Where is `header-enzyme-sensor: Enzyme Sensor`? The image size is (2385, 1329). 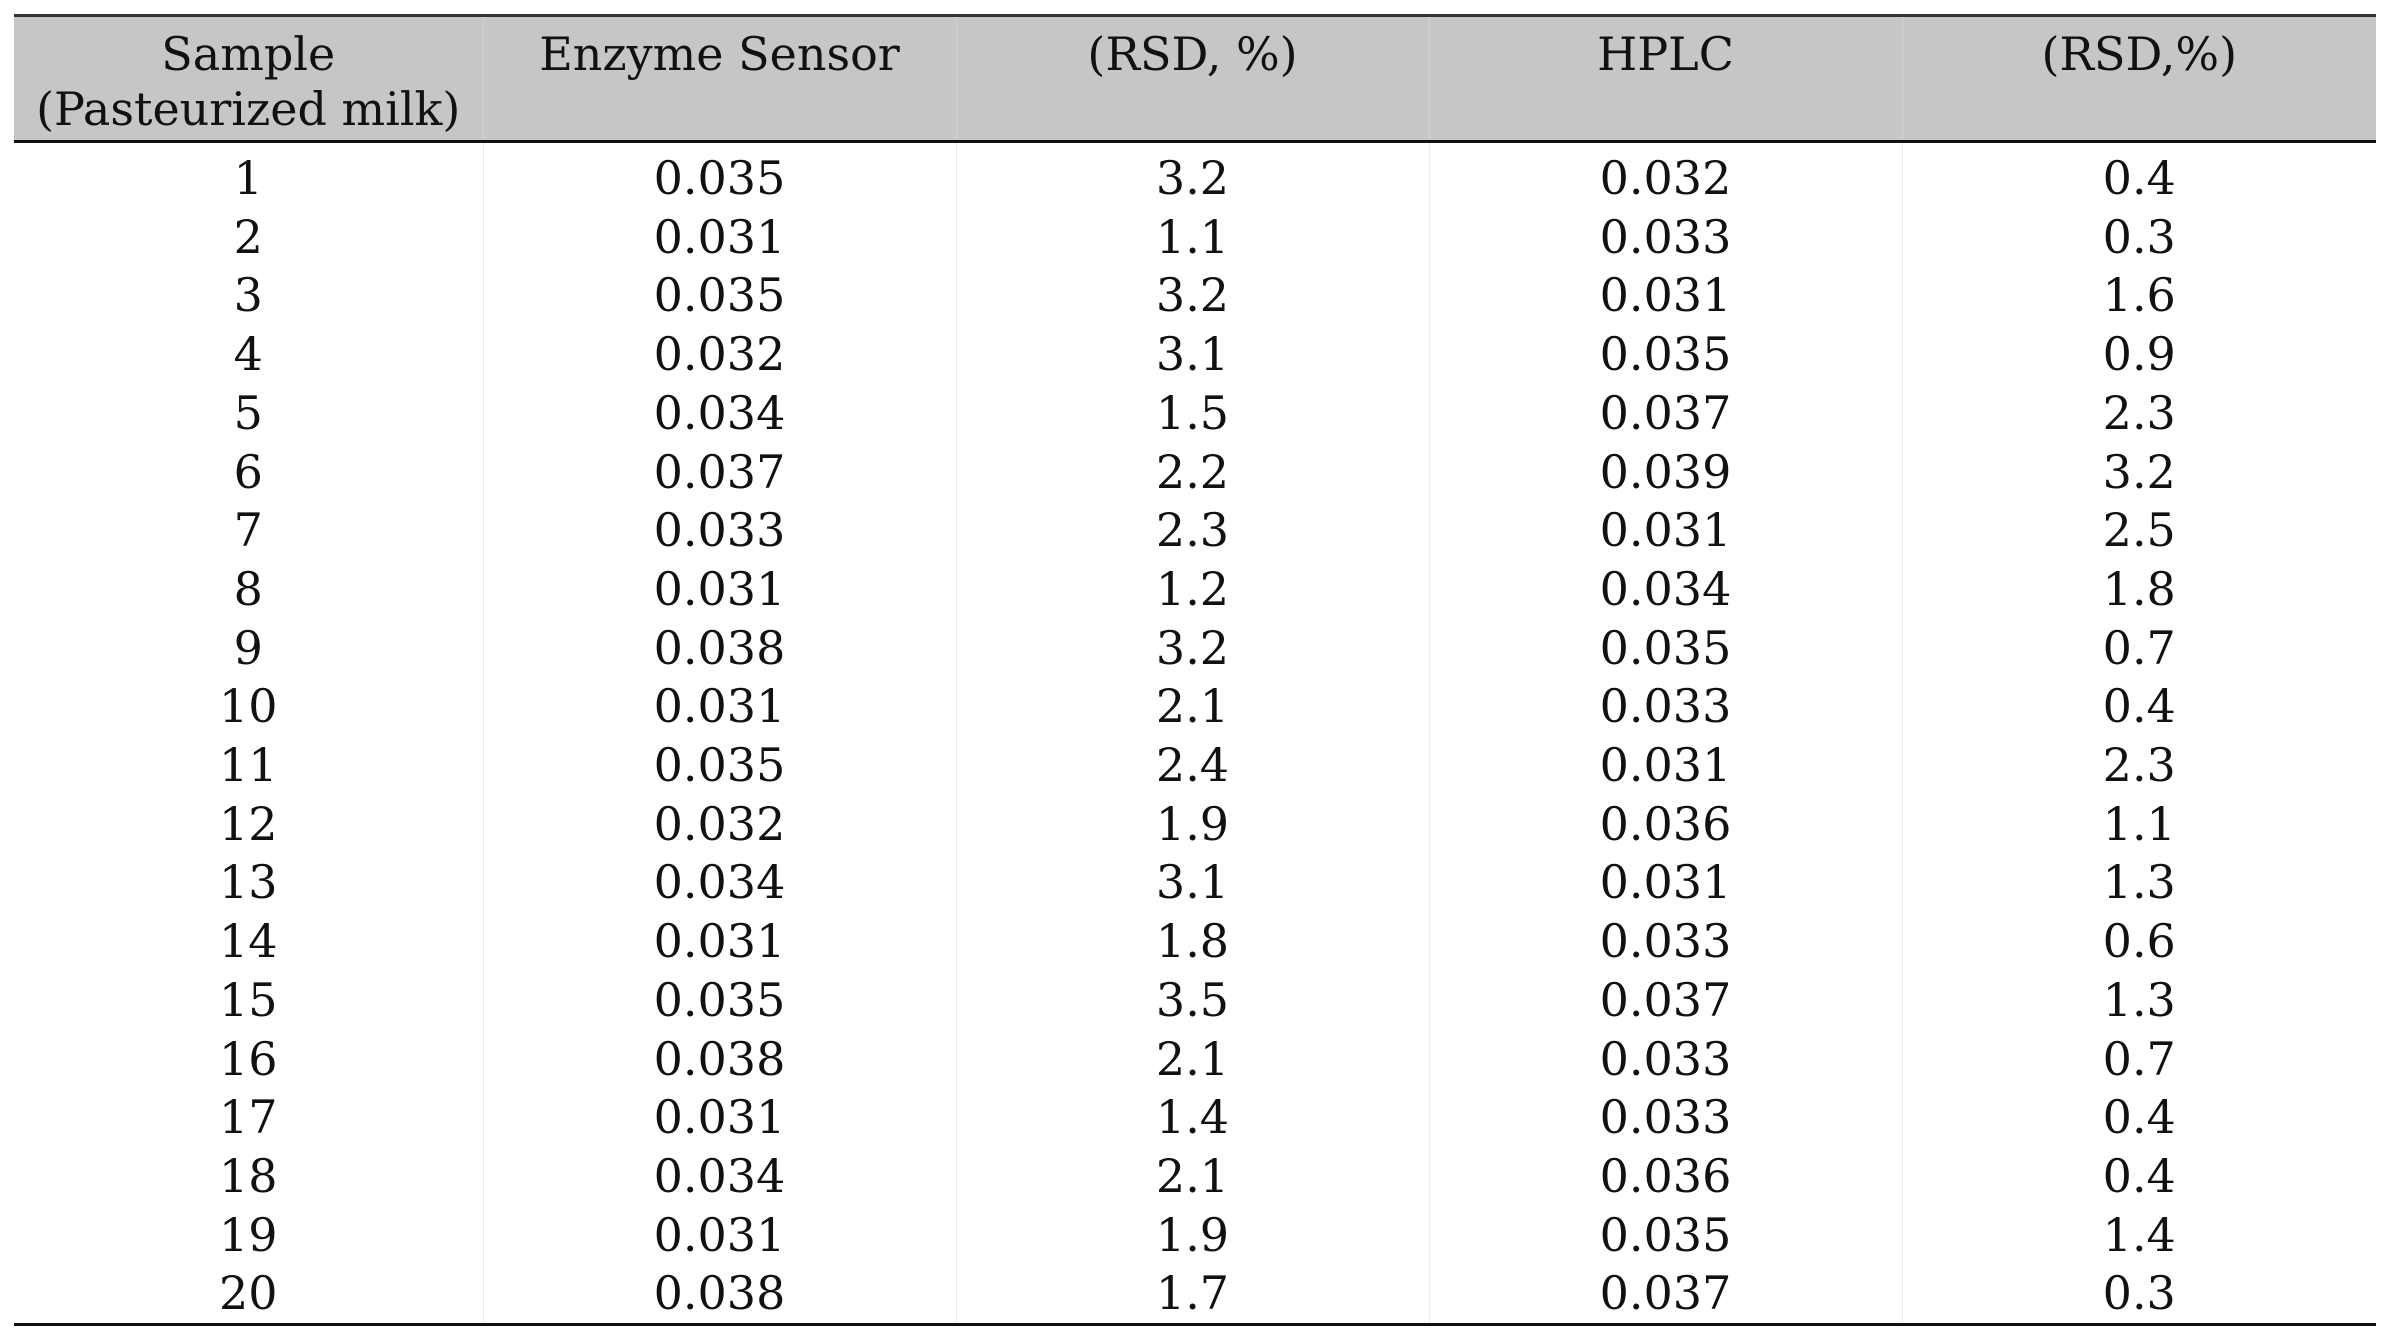
header-enzyme-sensor: Enzyme Sensor is located at coordinates (719, 78).